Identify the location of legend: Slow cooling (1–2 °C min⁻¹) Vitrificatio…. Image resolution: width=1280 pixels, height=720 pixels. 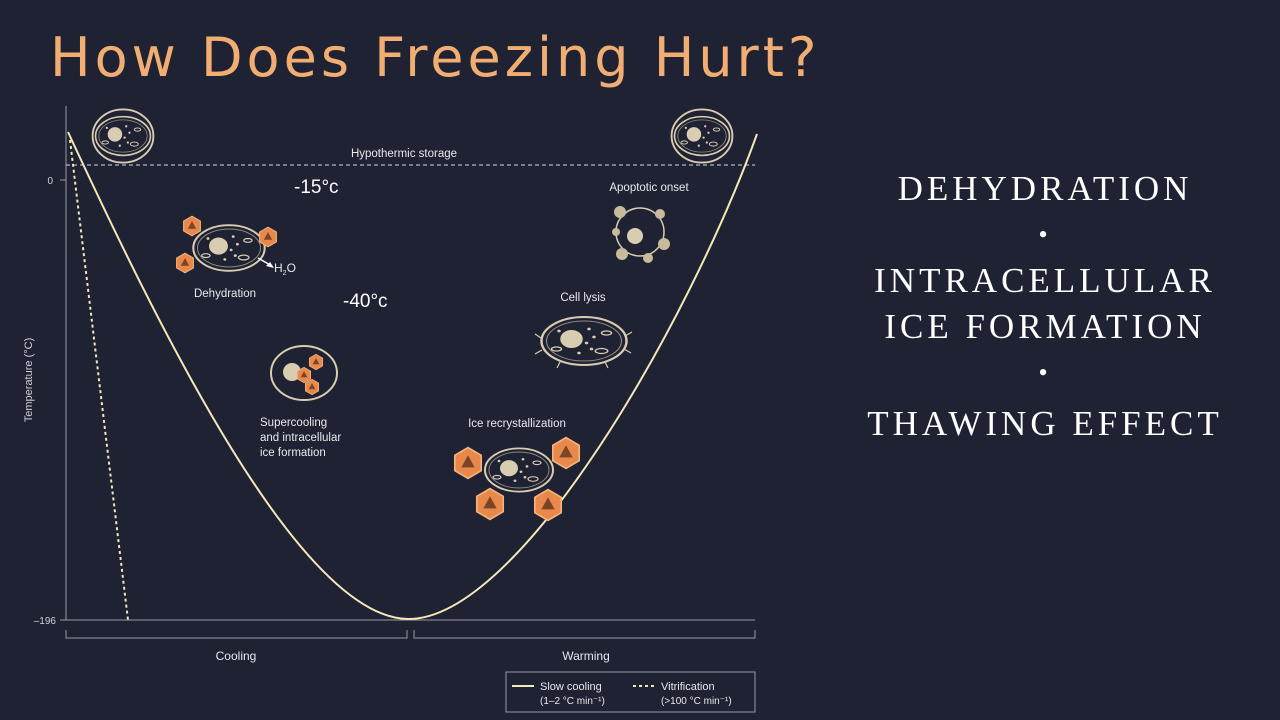
(630, 692).